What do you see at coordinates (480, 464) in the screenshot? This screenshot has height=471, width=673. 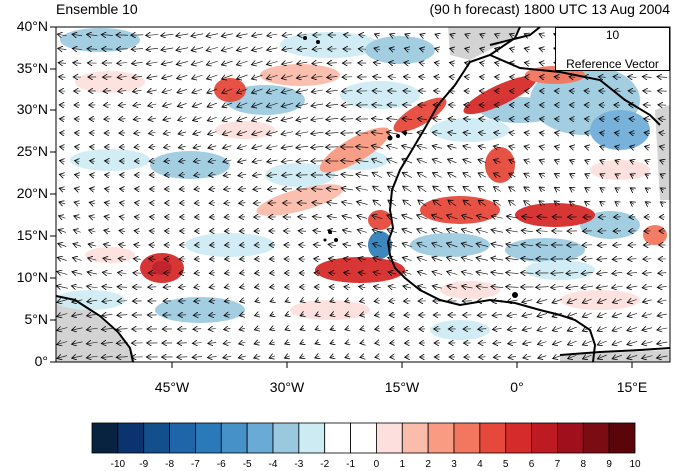 I see `colorbar-tick-label: 4` at bounding box center [480, 464].